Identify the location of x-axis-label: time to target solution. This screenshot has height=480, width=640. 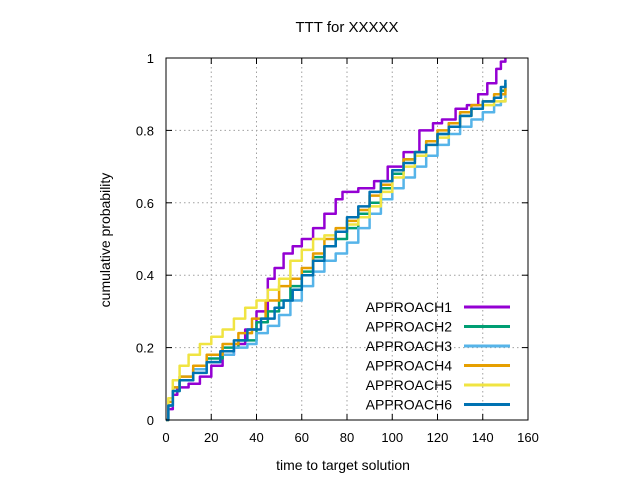
(343, 465).